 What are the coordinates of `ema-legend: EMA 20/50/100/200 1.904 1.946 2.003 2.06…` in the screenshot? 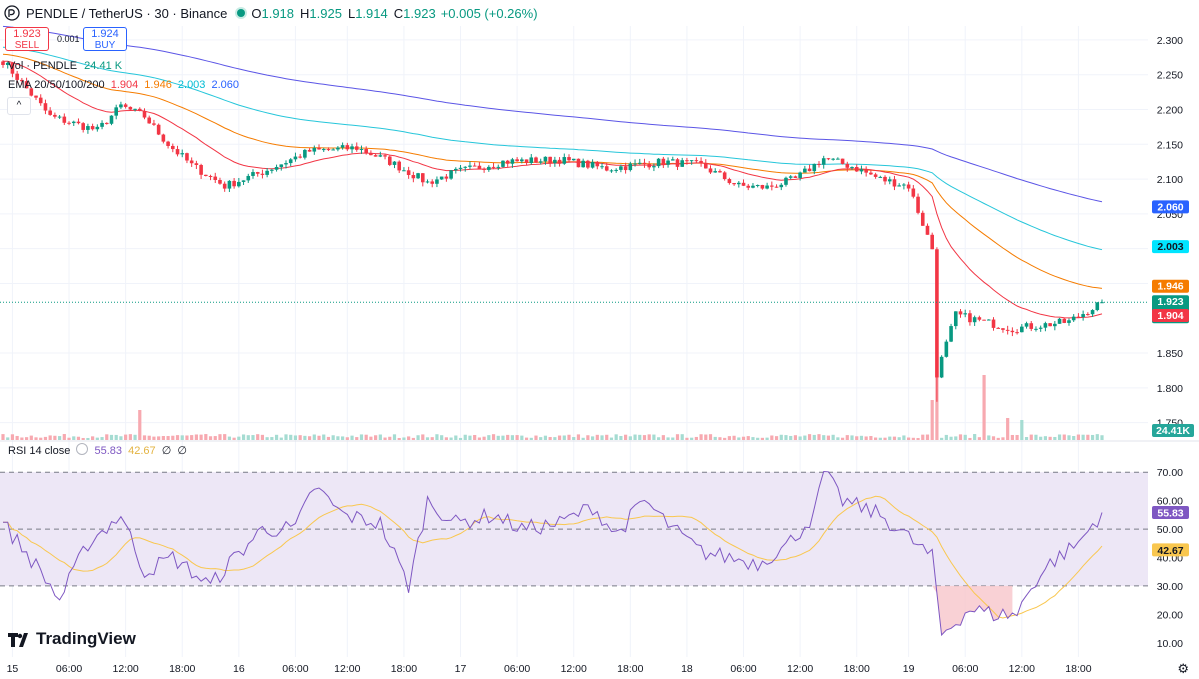 It's located at (123, 85).